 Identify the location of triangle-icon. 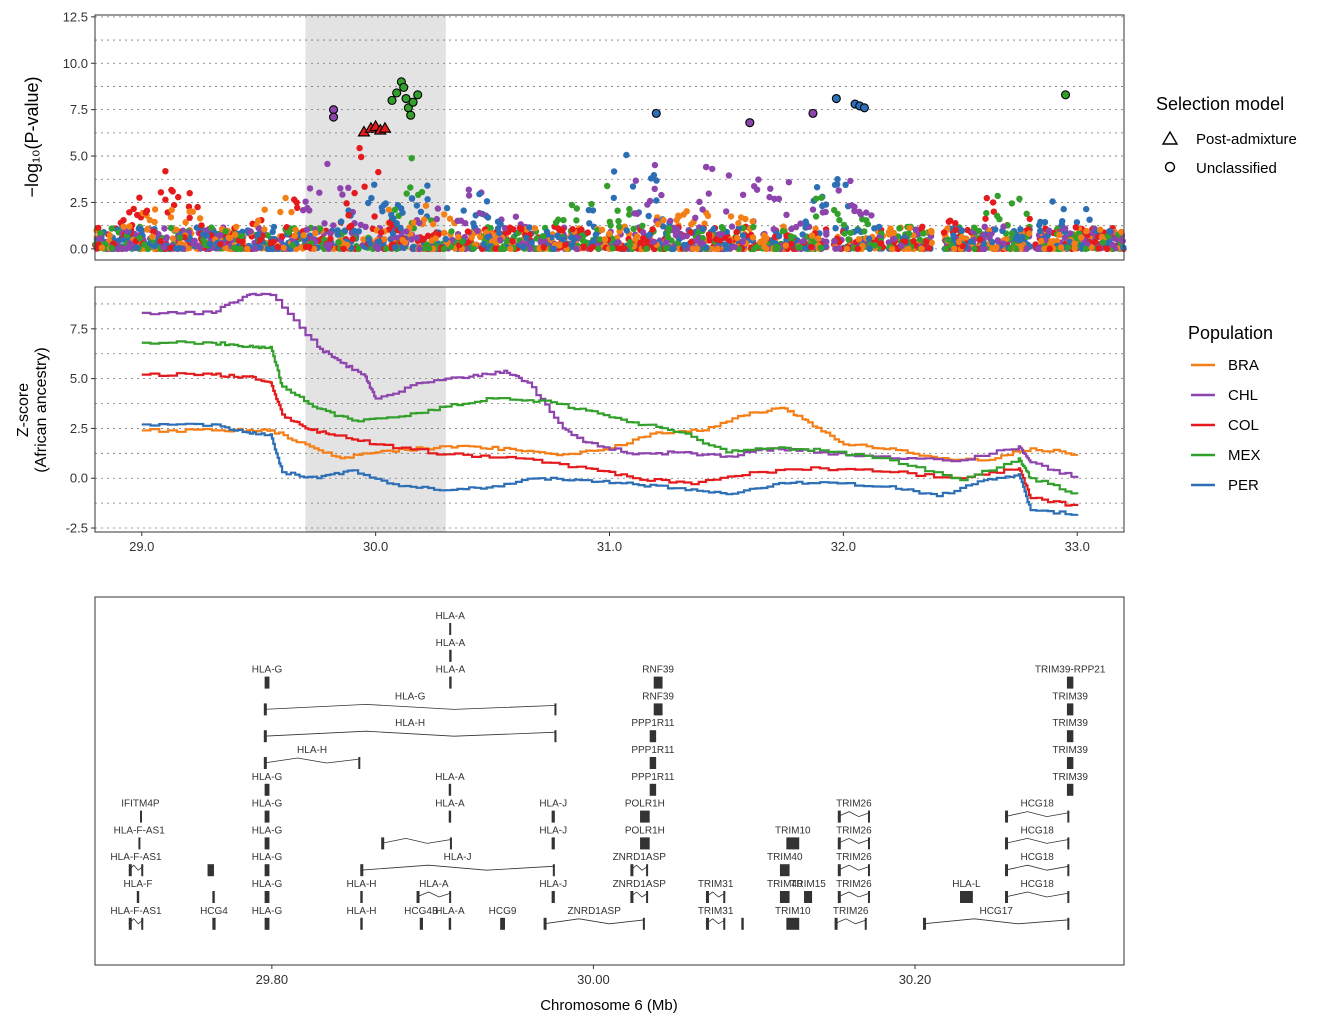
(1170, 137).